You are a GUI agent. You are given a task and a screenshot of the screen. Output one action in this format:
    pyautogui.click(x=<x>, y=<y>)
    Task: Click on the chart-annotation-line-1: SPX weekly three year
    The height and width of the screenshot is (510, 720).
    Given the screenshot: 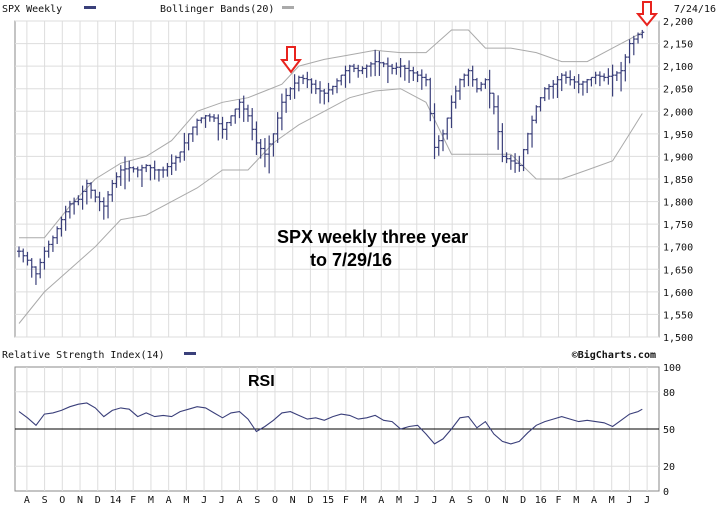 What is the action you would take?
    pyautogui.click(x=372, y=237)
    